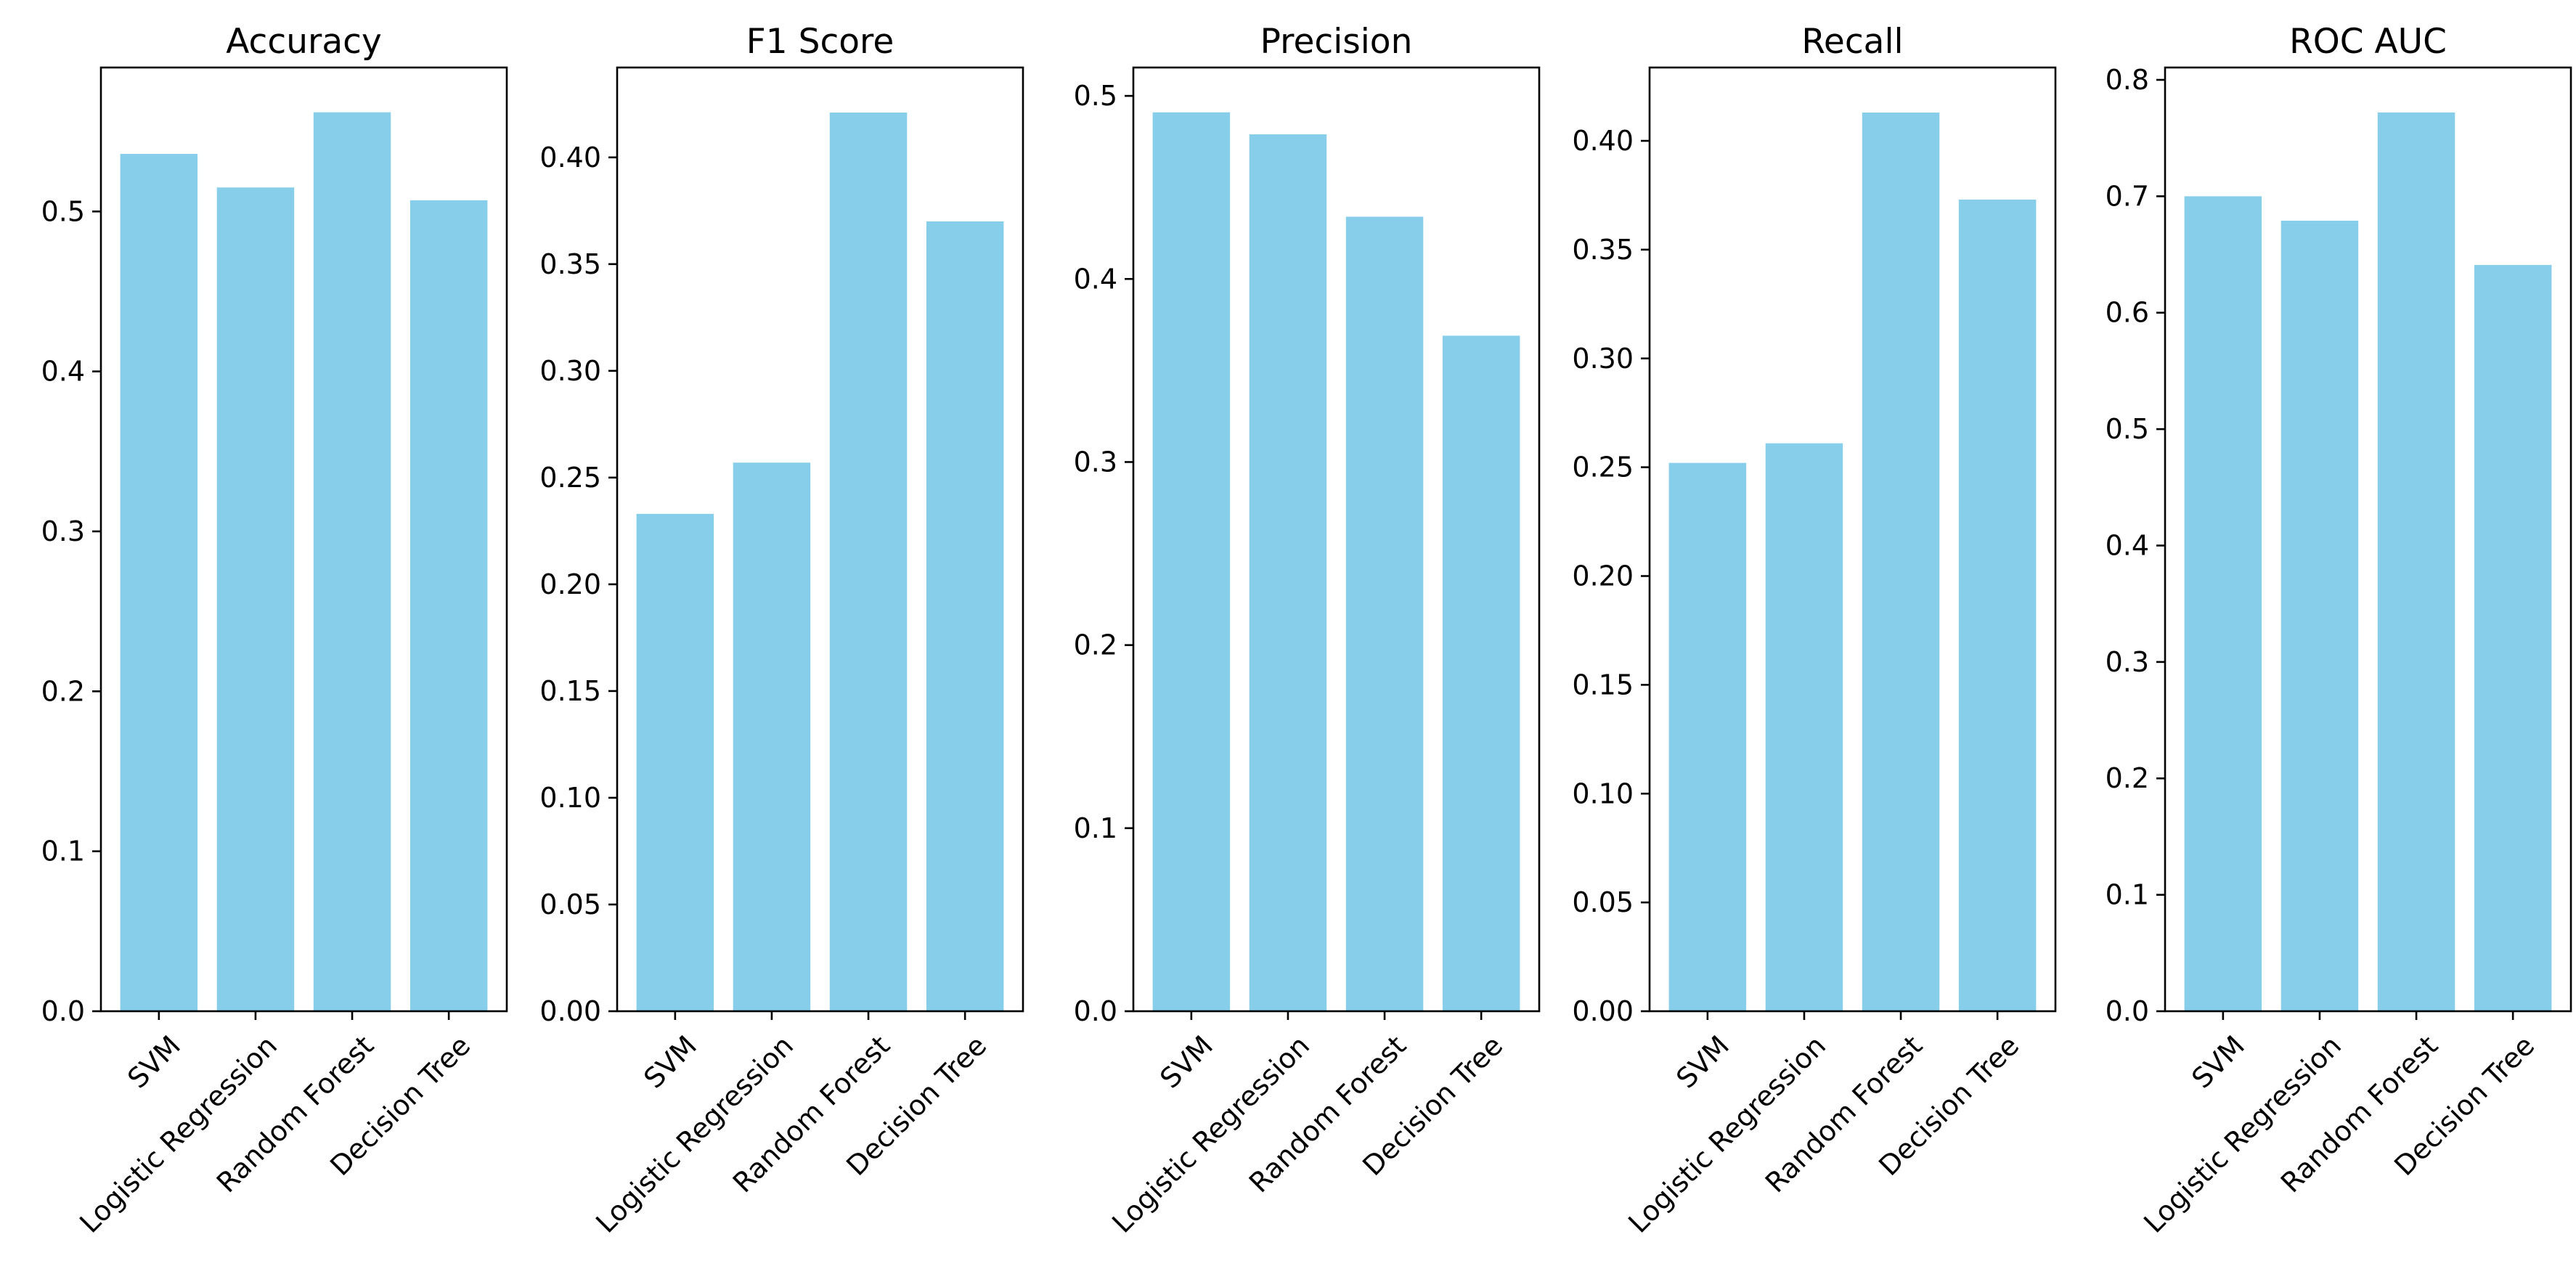 Image resolution: width=2576 pixels, height=1282 pixels. I want to click on y-tick-label: 0.8, so click(2127, 80).